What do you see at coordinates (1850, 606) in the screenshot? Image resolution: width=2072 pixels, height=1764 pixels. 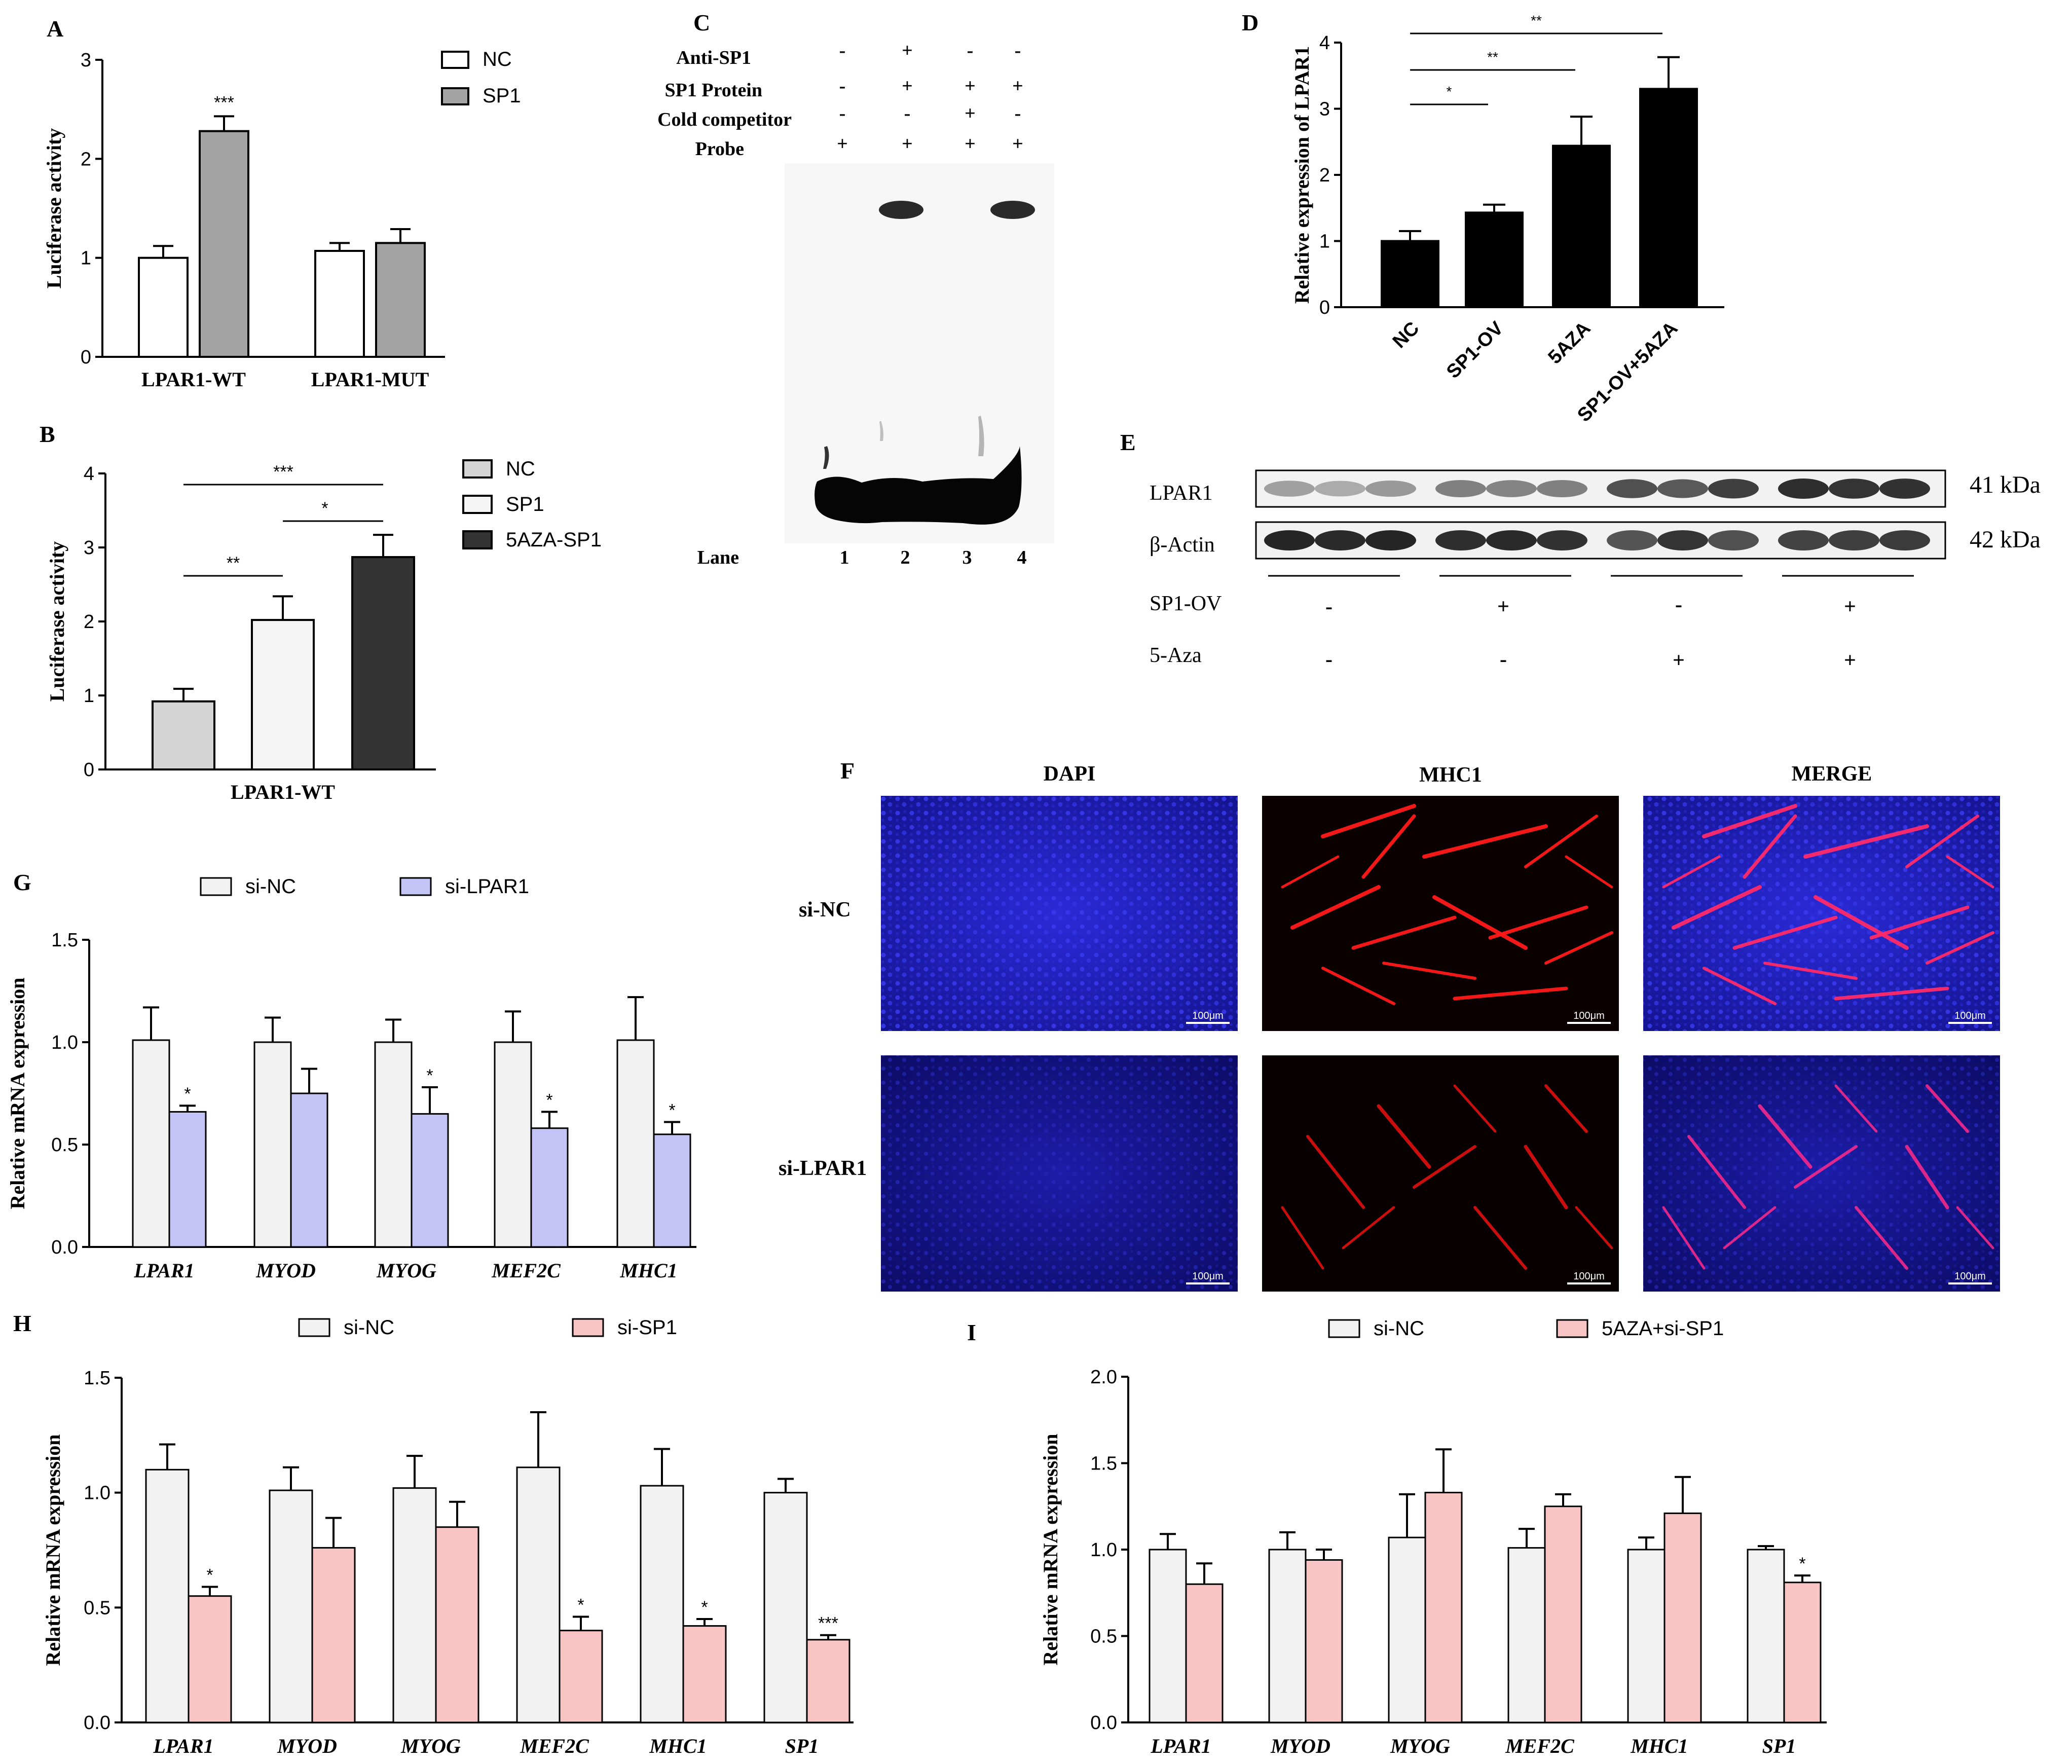 I see `blot-sign: +` at bounding box center [1850, 606].